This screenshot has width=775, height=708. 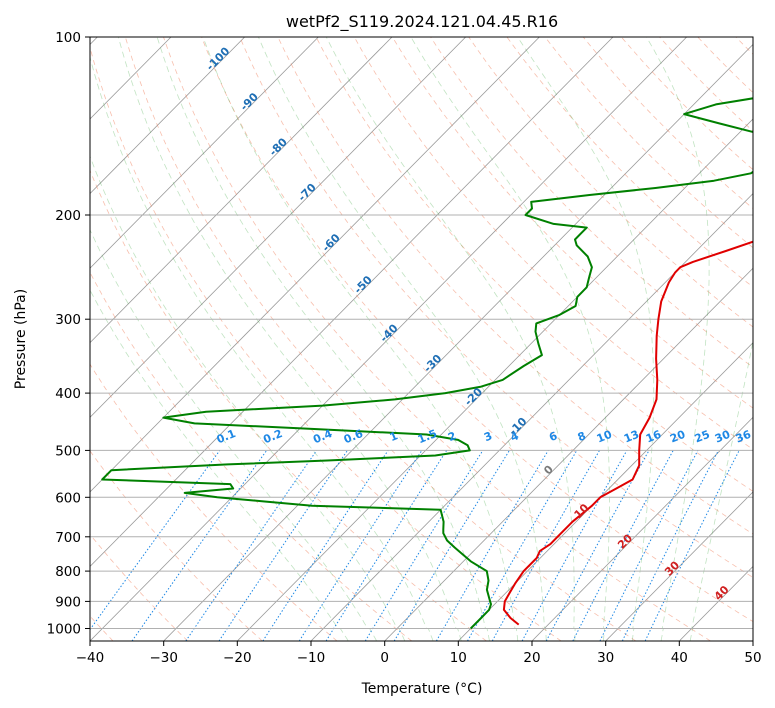 What do you see at coordinates (64, 630) in the screenshot?
I see `y-tick-label: 1000` at bounding box center [64, 630].